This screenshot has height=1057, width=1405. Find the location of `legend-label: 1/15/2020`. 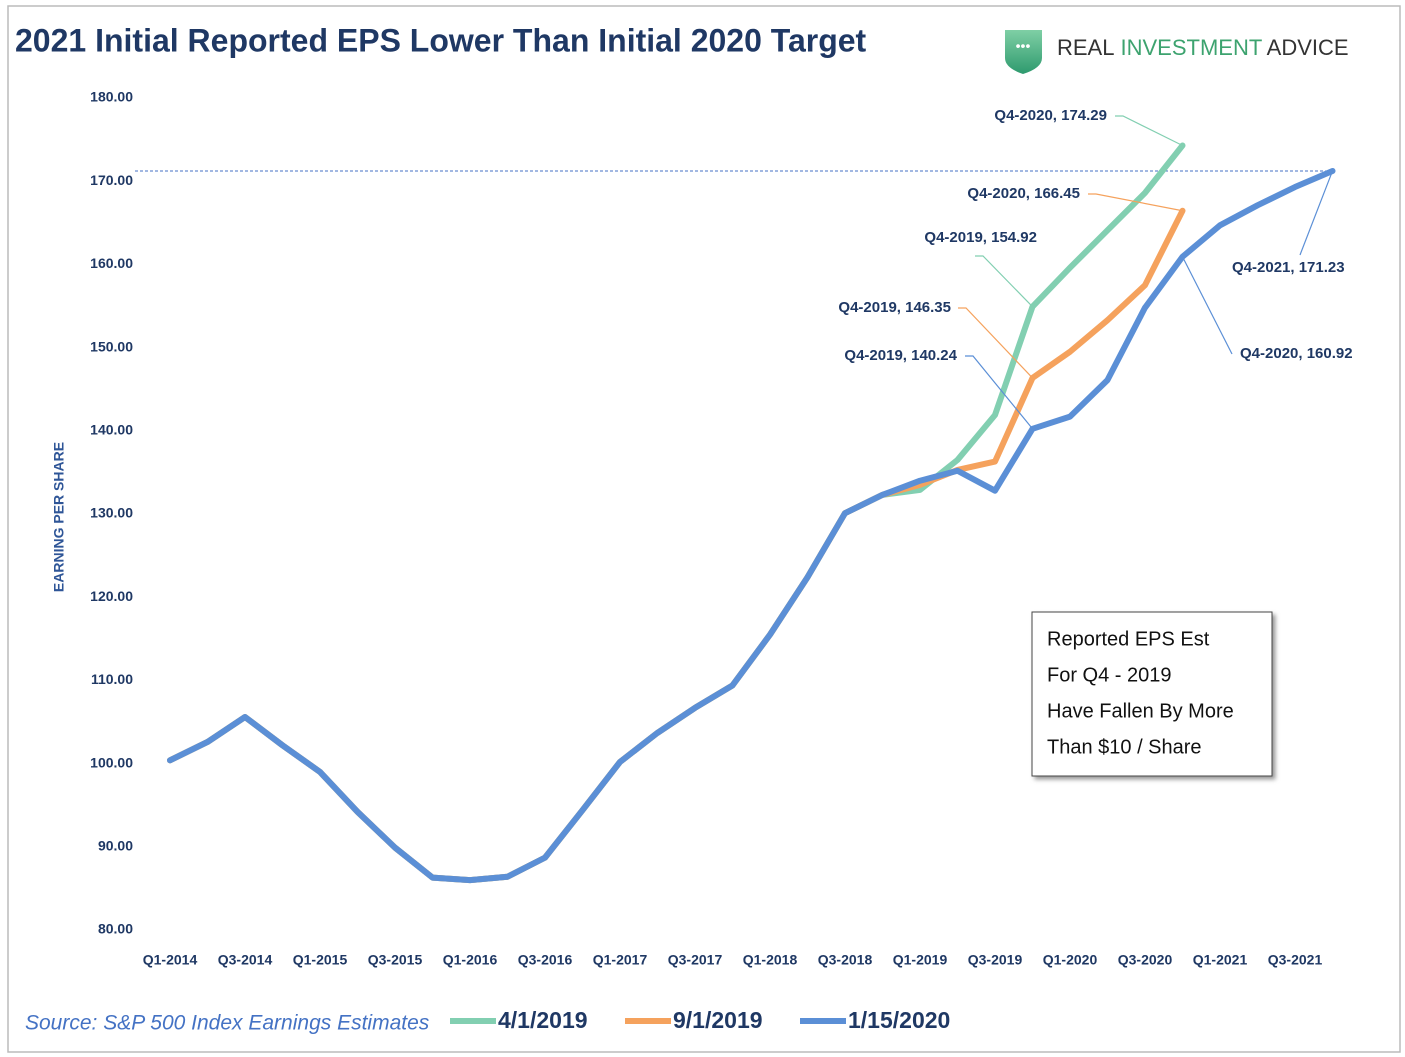

legend-label: 1/15/2020 is located at coordinates (899, 1020).